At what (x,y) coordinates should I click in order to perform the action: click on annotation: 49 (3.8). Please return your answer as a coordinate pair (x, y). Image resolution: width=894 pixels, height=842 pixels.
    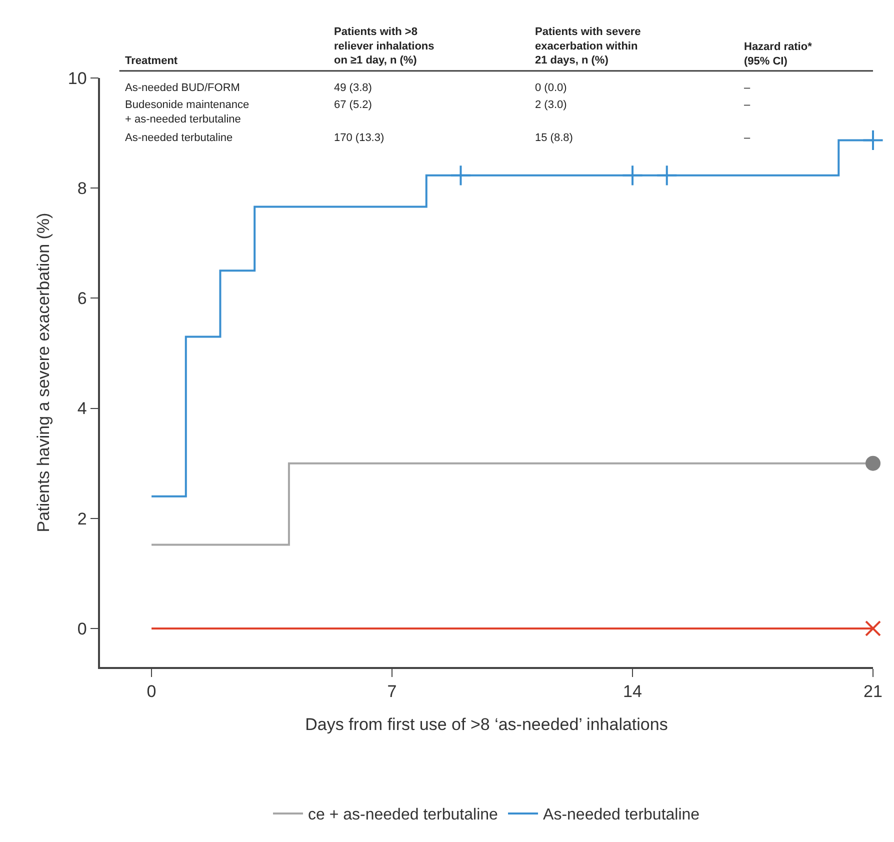
    Looking at the image, I should click on (353, 88).